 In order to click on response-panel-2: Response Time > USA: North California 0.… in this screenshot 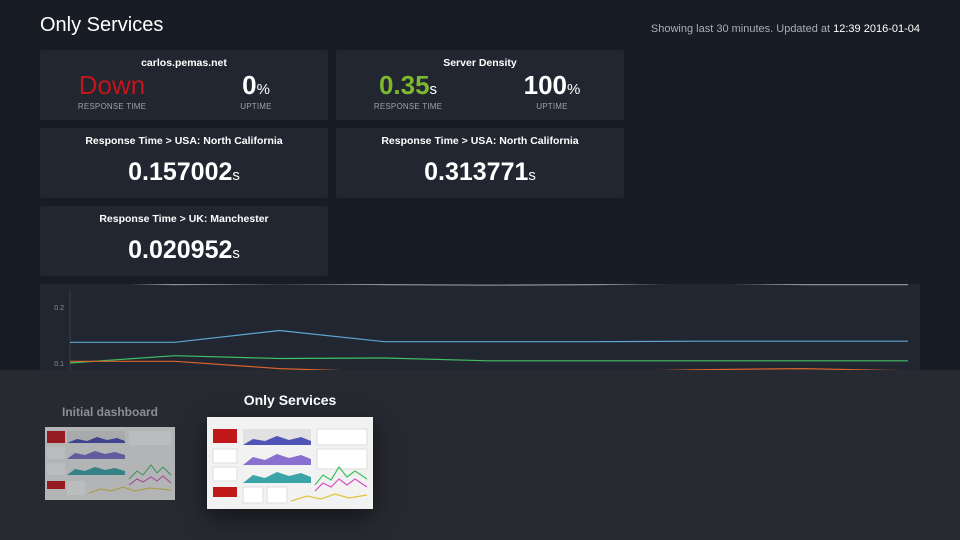, I will do `click(480, 163)`.